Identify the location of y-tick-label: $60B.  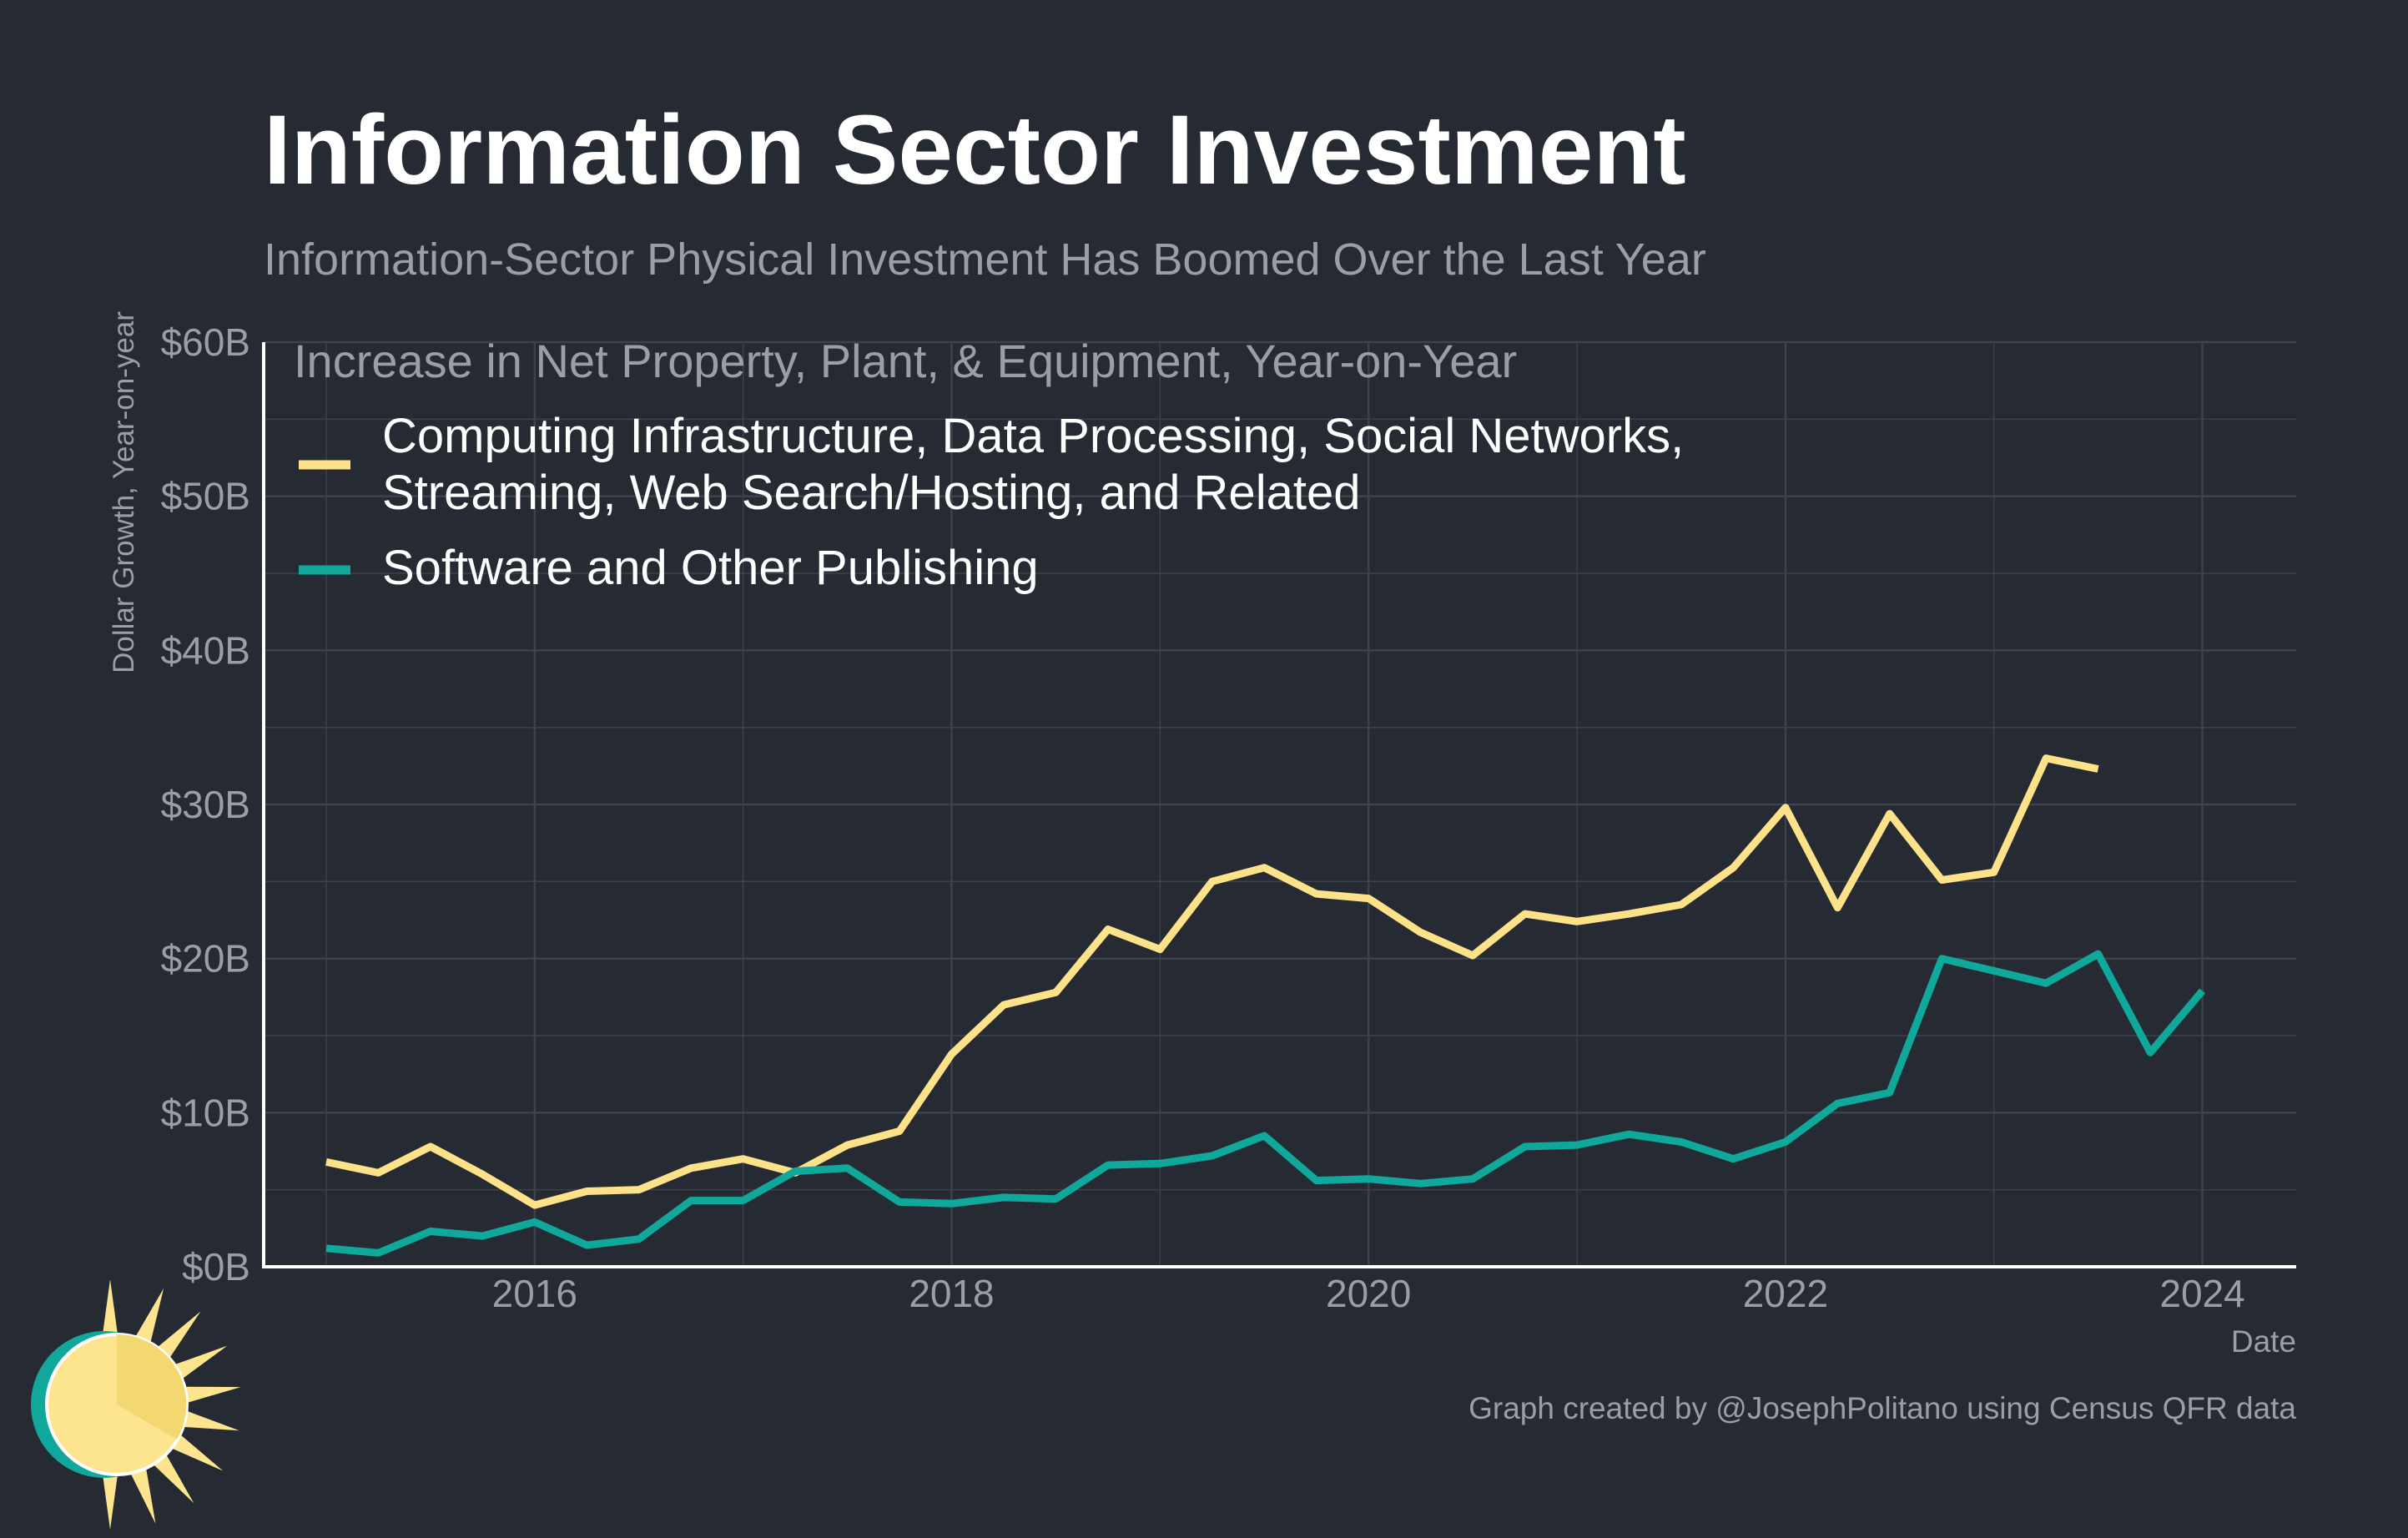
(205, 342).